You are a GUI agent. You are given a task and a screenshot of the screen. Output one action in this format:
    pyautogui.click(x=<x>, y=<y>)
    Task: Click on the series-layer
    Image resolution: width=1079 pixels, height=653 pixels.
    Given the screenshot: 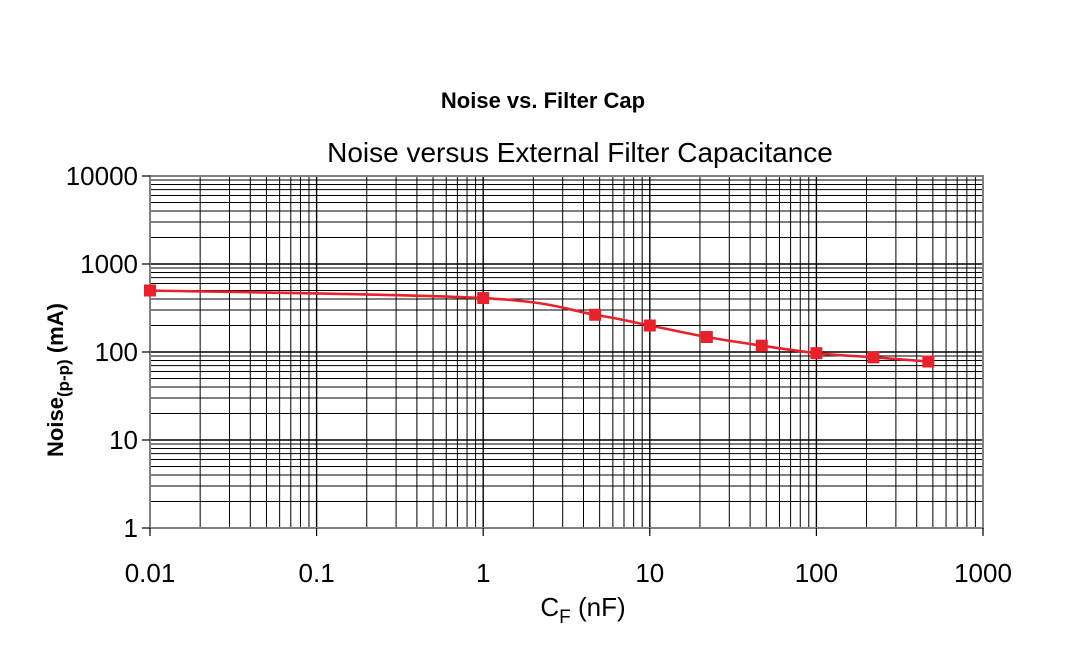 What is the action you would take?
    pyautogui.click(x=539, y=326)
    